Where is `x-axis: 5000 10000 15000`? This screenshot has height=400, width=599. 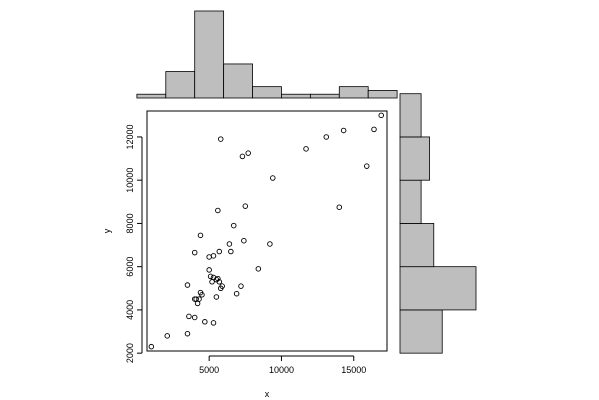 x-axis: 5000 10000 15000 is located at coordinates (282, 365).